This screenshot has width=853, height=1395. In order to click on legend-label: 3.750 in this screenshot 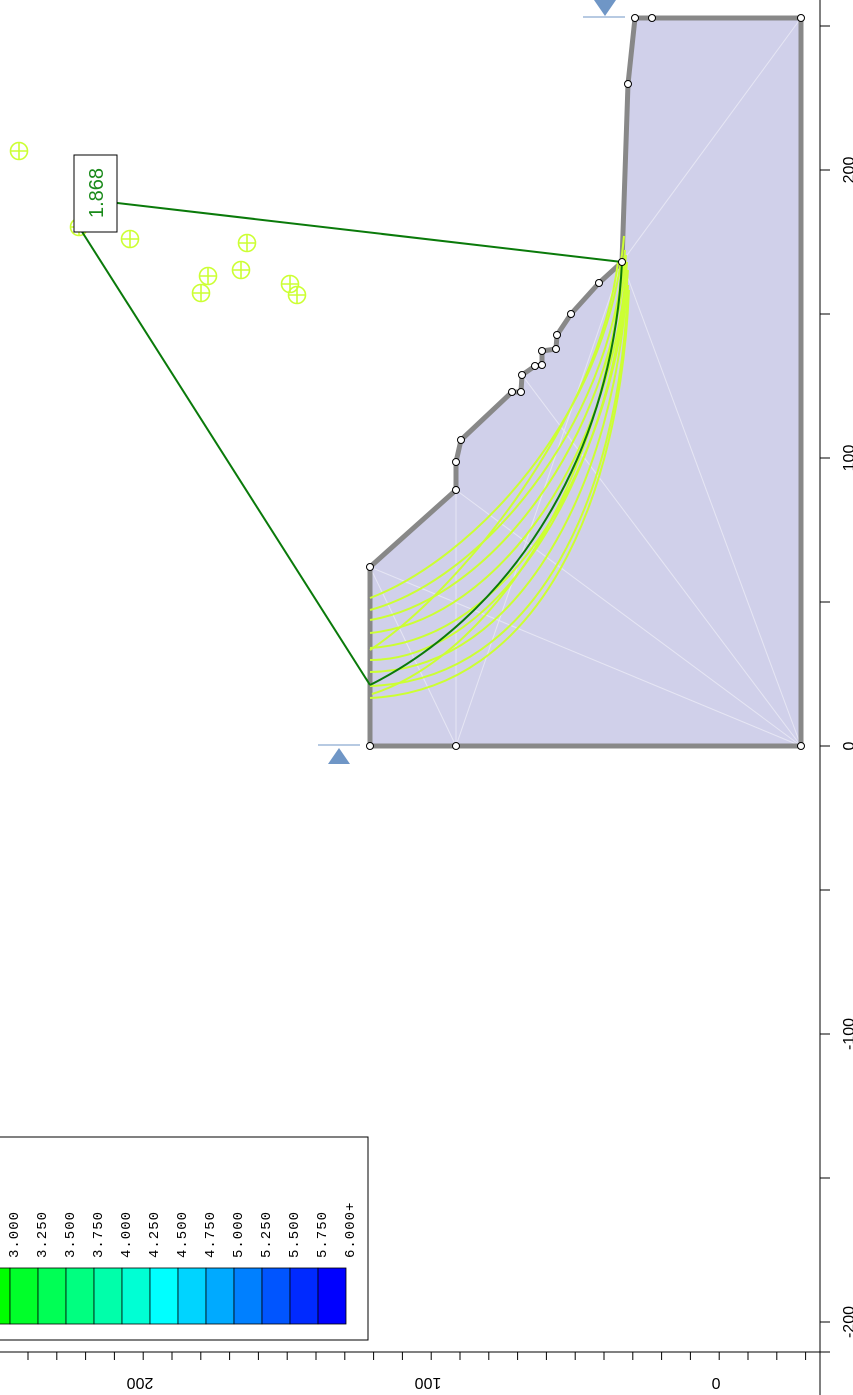, I will do `click(99, 1234)`.